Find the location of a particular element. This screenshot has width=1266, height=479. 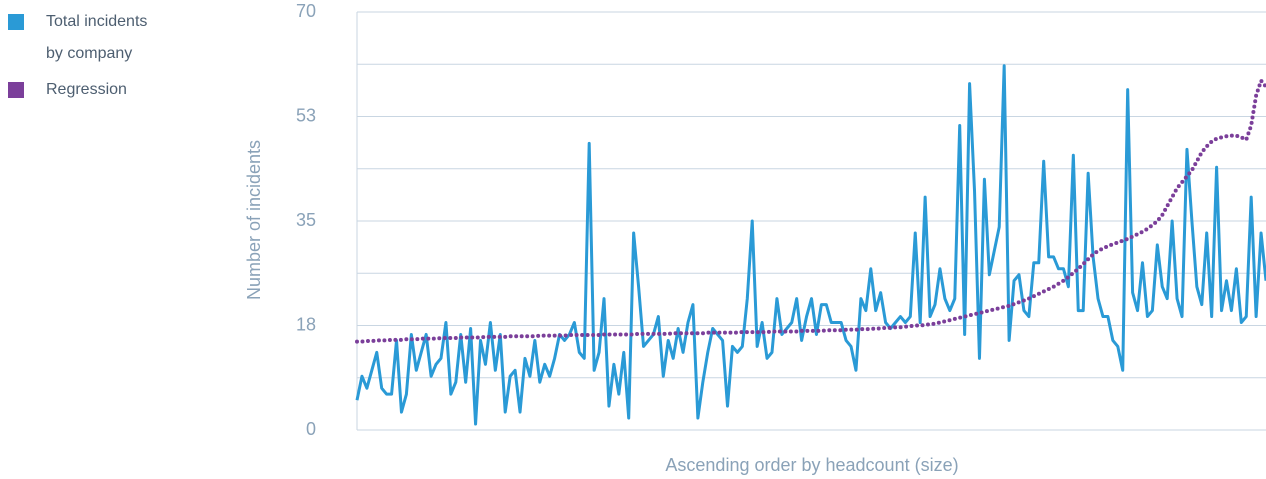

y-tick-label: 70 is located at coordinates (306, 11).